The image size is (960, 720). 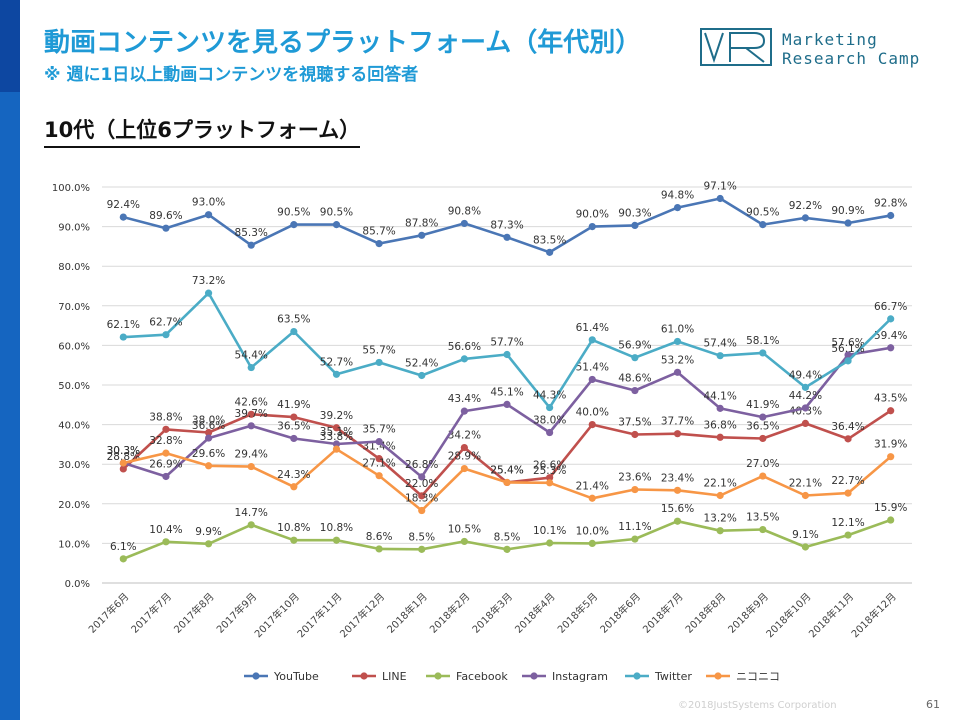 What do you see at coordinates (890, 307) in the screenshot?
I see `data-label: 66.7%` at bounding box center [890, 307].